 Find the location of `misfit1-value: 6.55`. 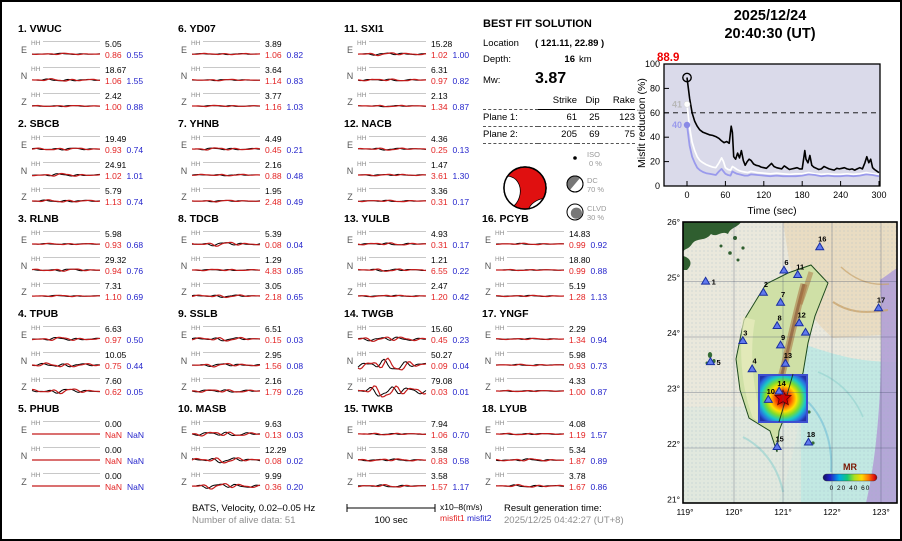

misfit1-value: 6.55 is located at coordinates (439, 271).